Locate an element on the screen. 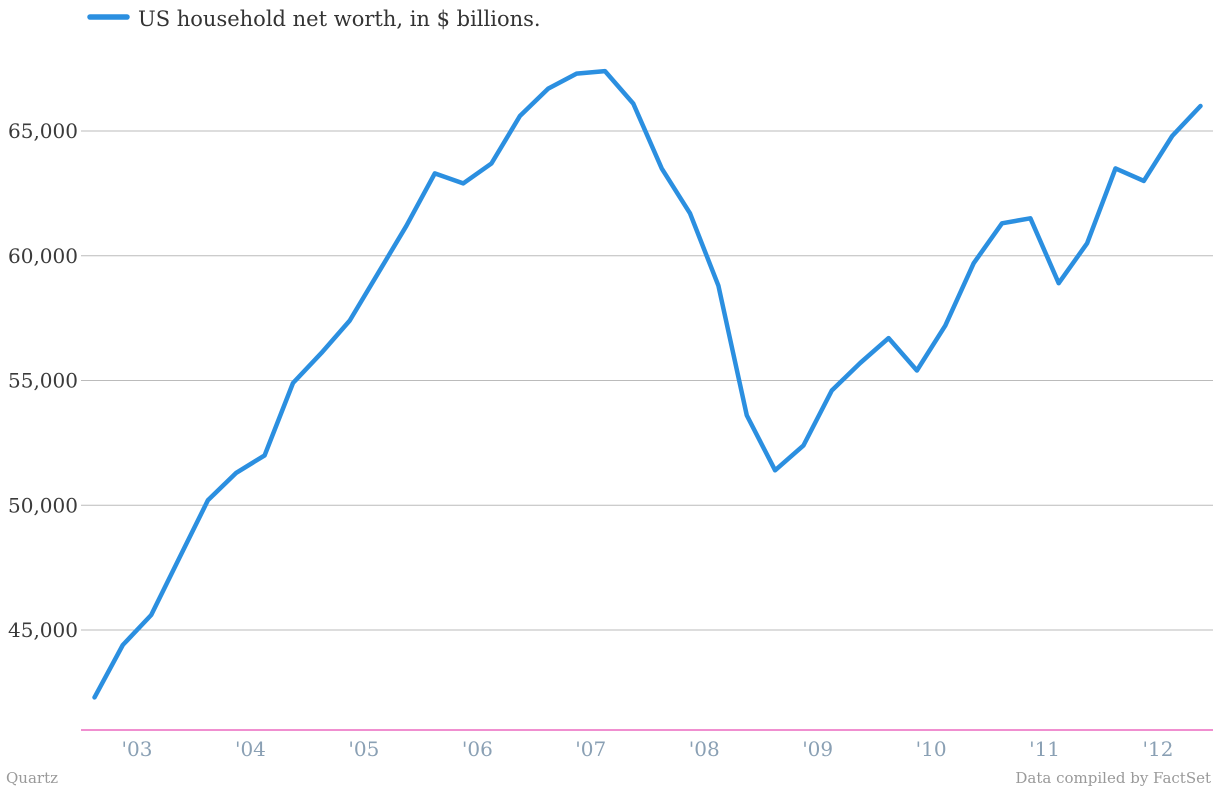 The width and height of the screenshot is (1218, 793). y-tick-label: 50,000 is located at coordinates (43, 505).